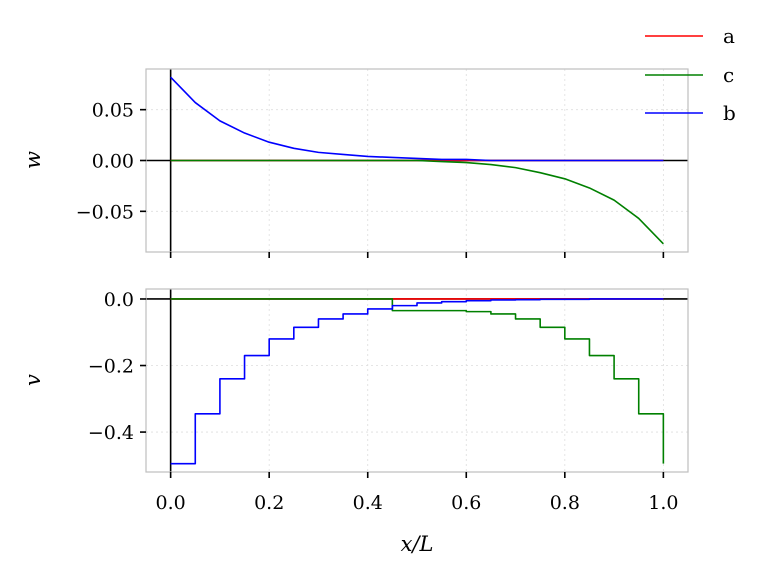  What do you see at coordinates (565, 503) in the screenshot?
I see `x-tick-label: 0.8` at bounding box center [565, 503].